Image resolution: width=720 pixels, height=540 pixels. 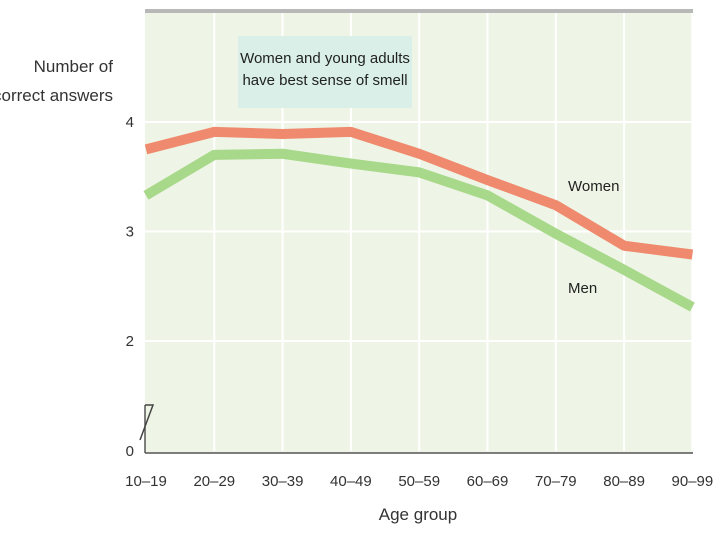 I want to click on y-axis-title-line-2: correct answers, so click(x=56, y=95).